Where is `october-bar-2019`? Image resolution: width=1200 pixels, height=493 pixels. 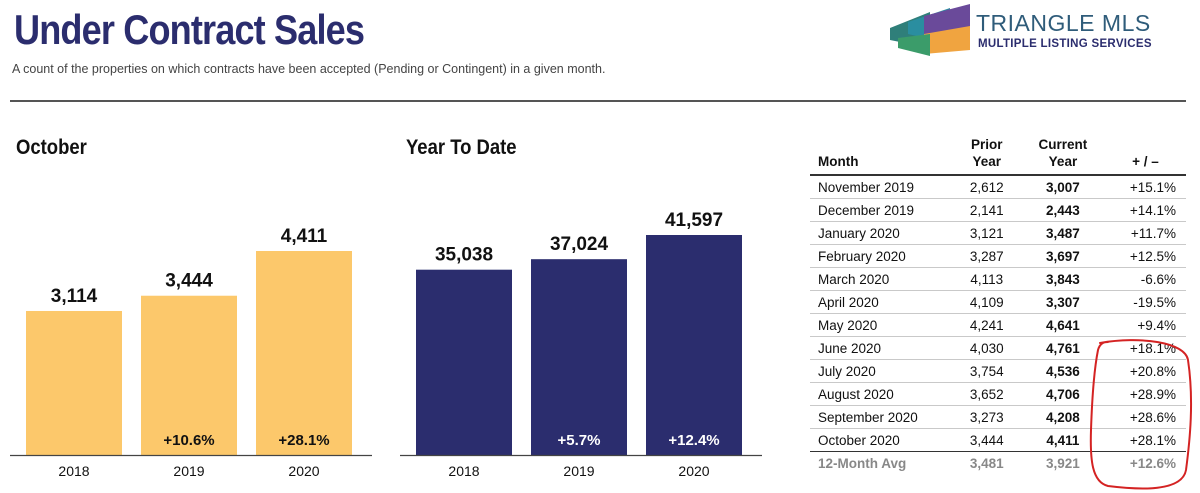
october-bar-2019 is located at coordinates (189, 375).